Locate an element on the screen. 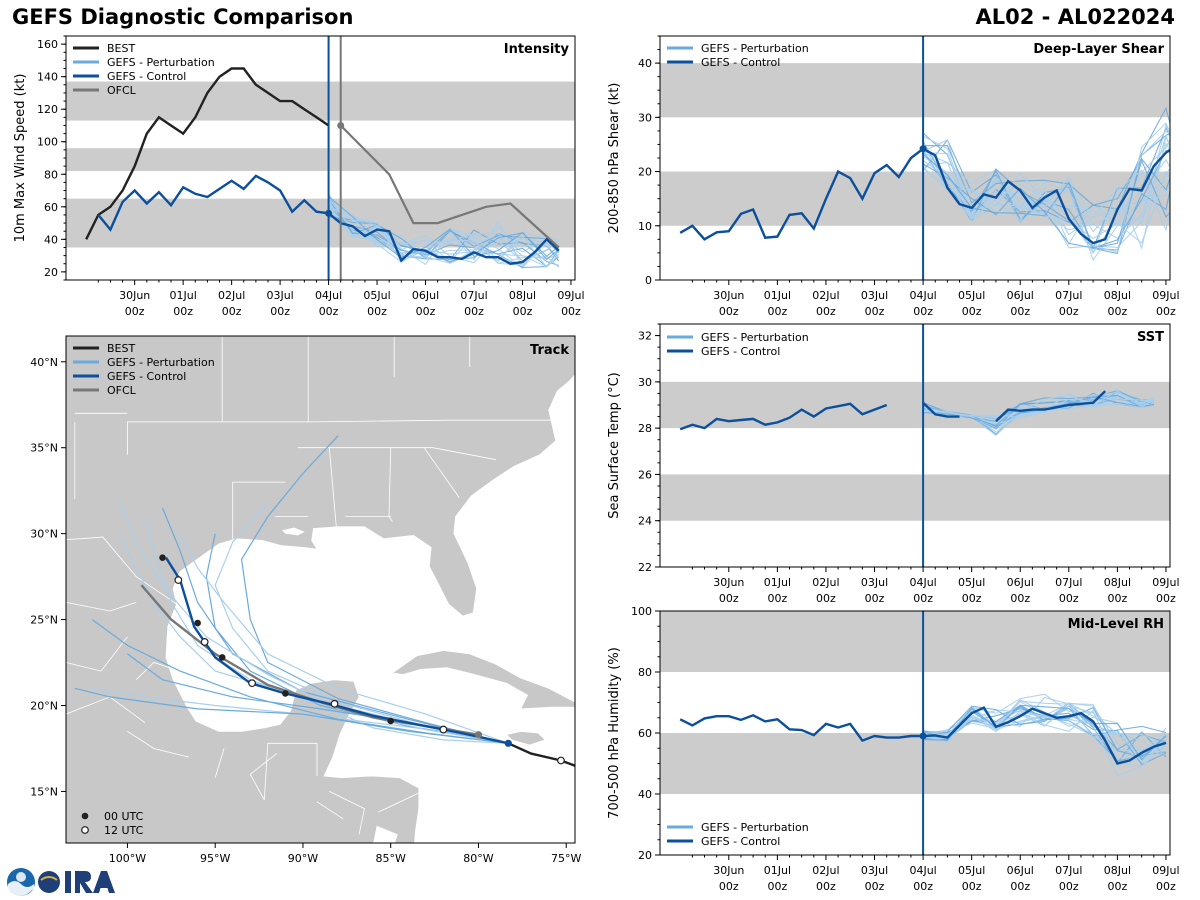 The image size is (1200, 900). intensity-xtick-label: 09Jul is located at coordinates (570, 295).